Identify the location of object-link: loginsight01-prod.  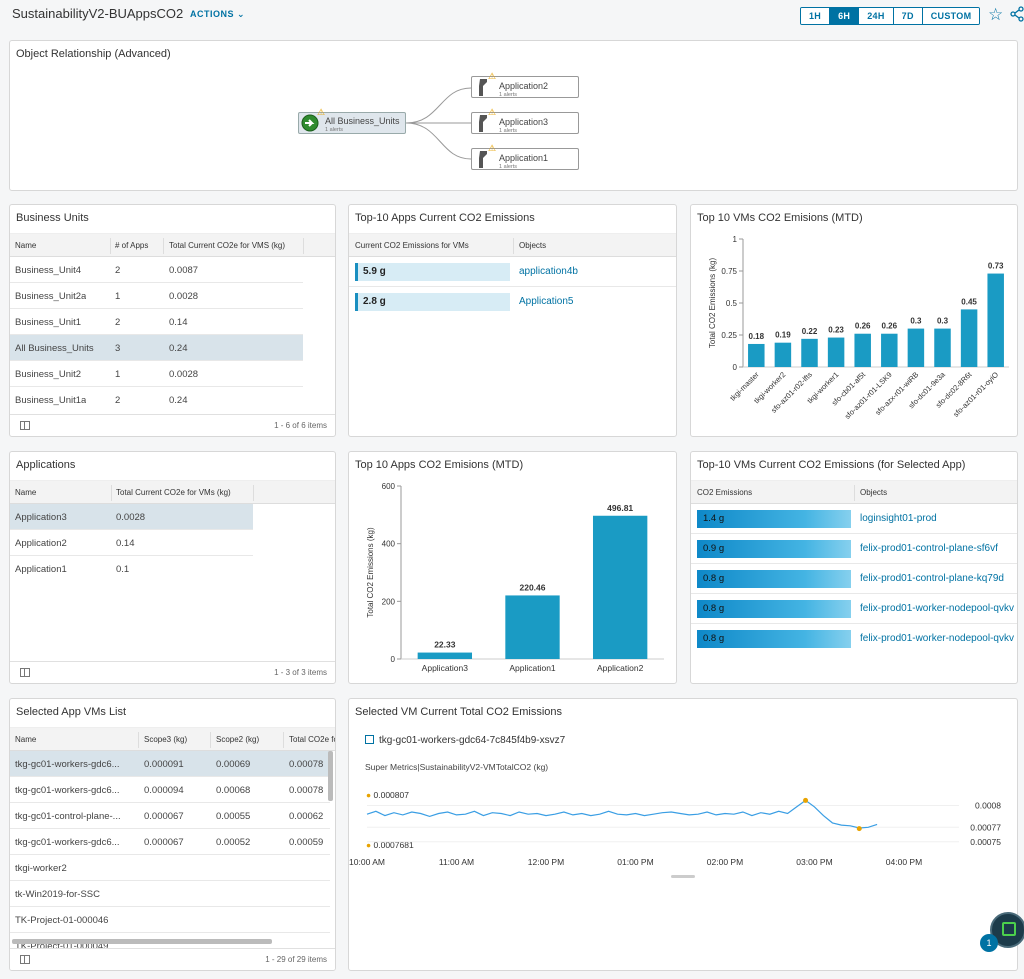
(898, 518).